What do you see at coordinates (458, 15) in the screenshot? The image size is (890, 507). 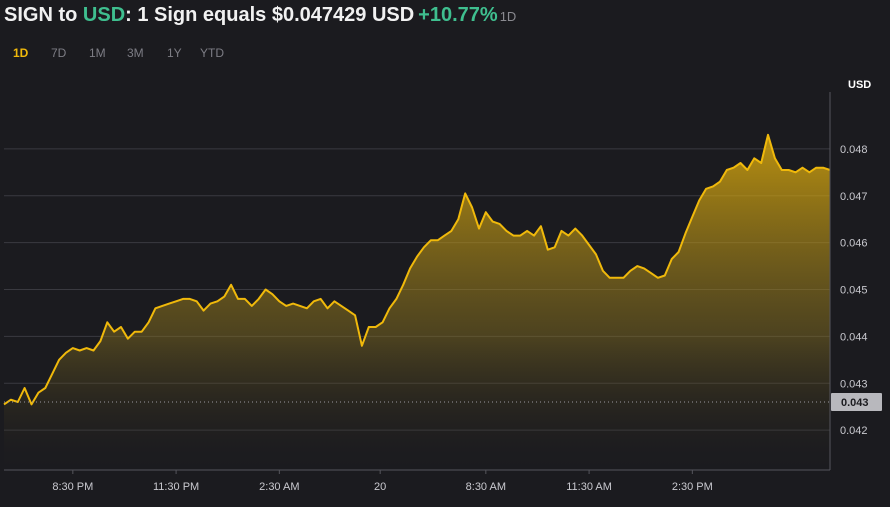 I see `change-percent: +10.77%` at bounding box center [458, 15].